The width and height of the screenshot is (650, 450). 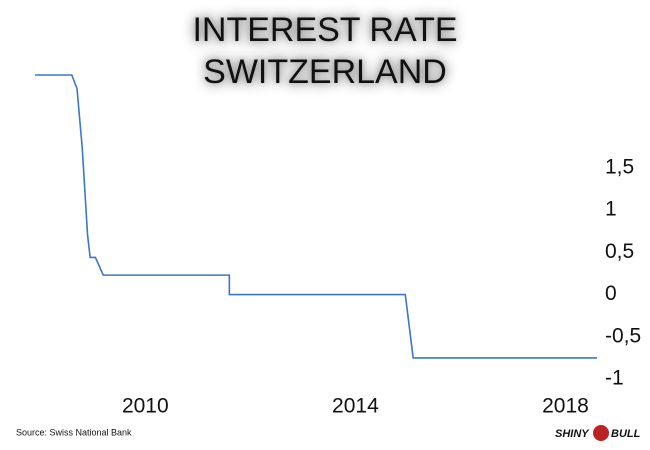 I want to click on source: Source: Swiss National Bank, so click(x=74, y=432).